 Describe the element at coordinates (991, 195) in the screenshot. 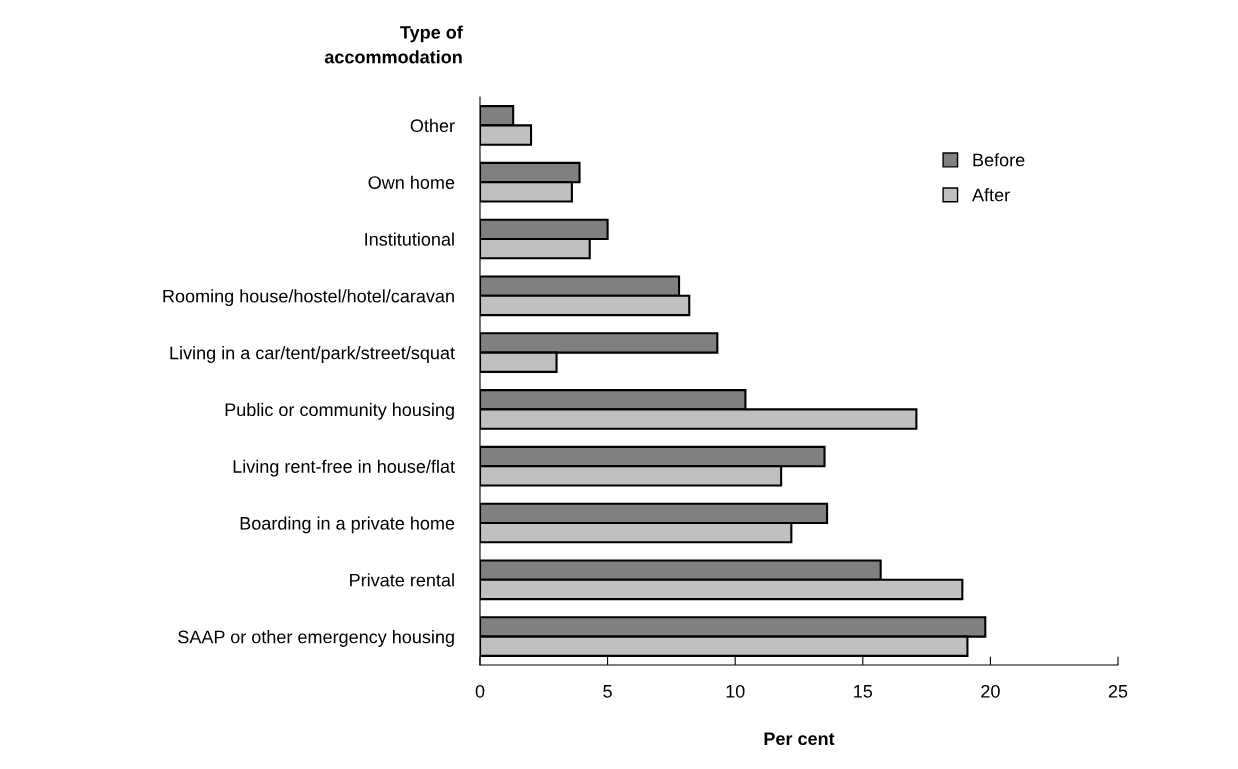

I see `legend-label: After` at that location.